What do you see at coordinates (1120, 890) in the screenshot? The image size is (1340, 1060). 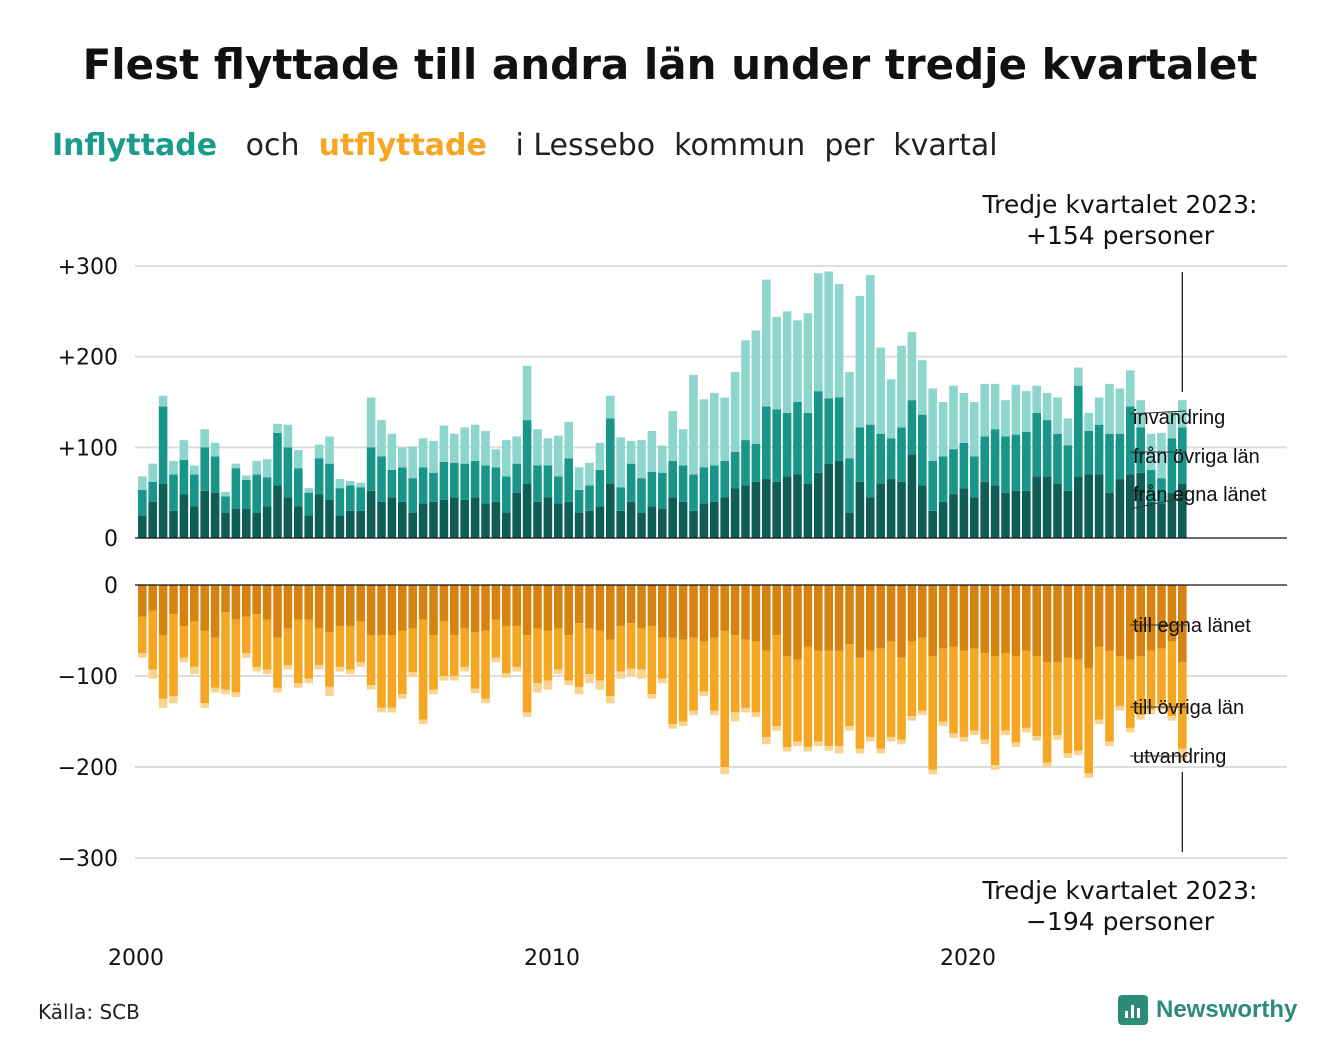 I see `annotation-bottom-line1: Tredje kvartalet 2023:` at bounding box center [1120, 890].